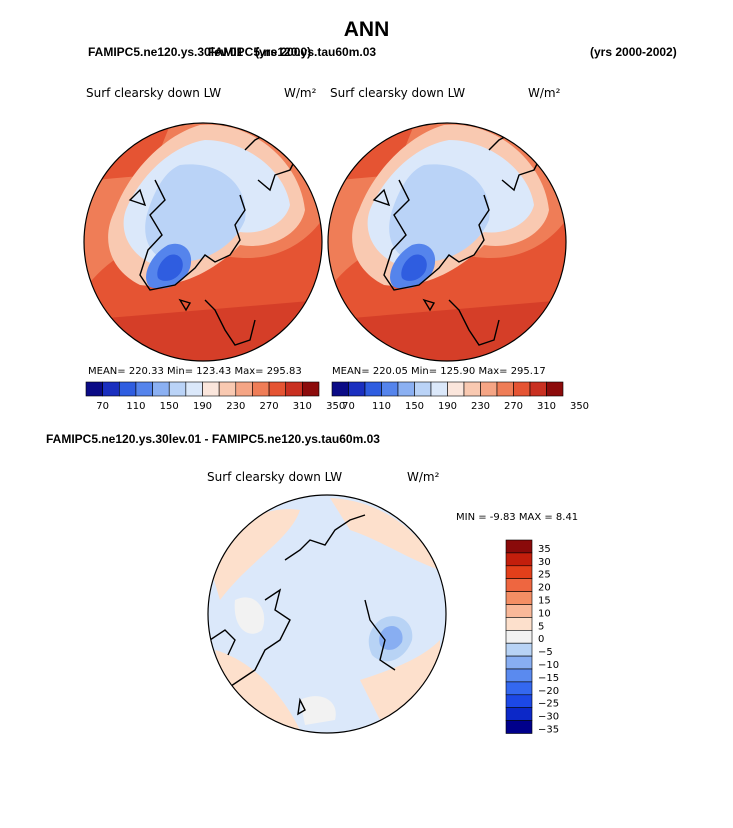  I want to click on colorbar-1-tick-label: 150, so click(169, 406).